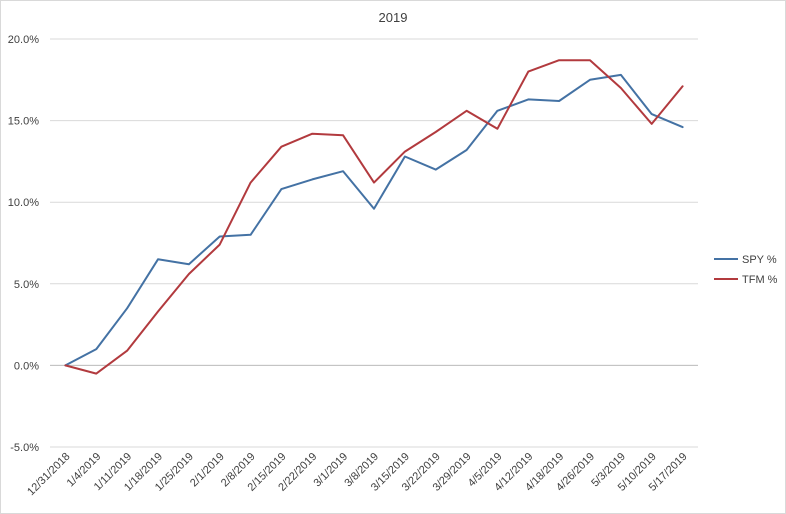  I want to click on chart-title: 2019, so click(393, 17).